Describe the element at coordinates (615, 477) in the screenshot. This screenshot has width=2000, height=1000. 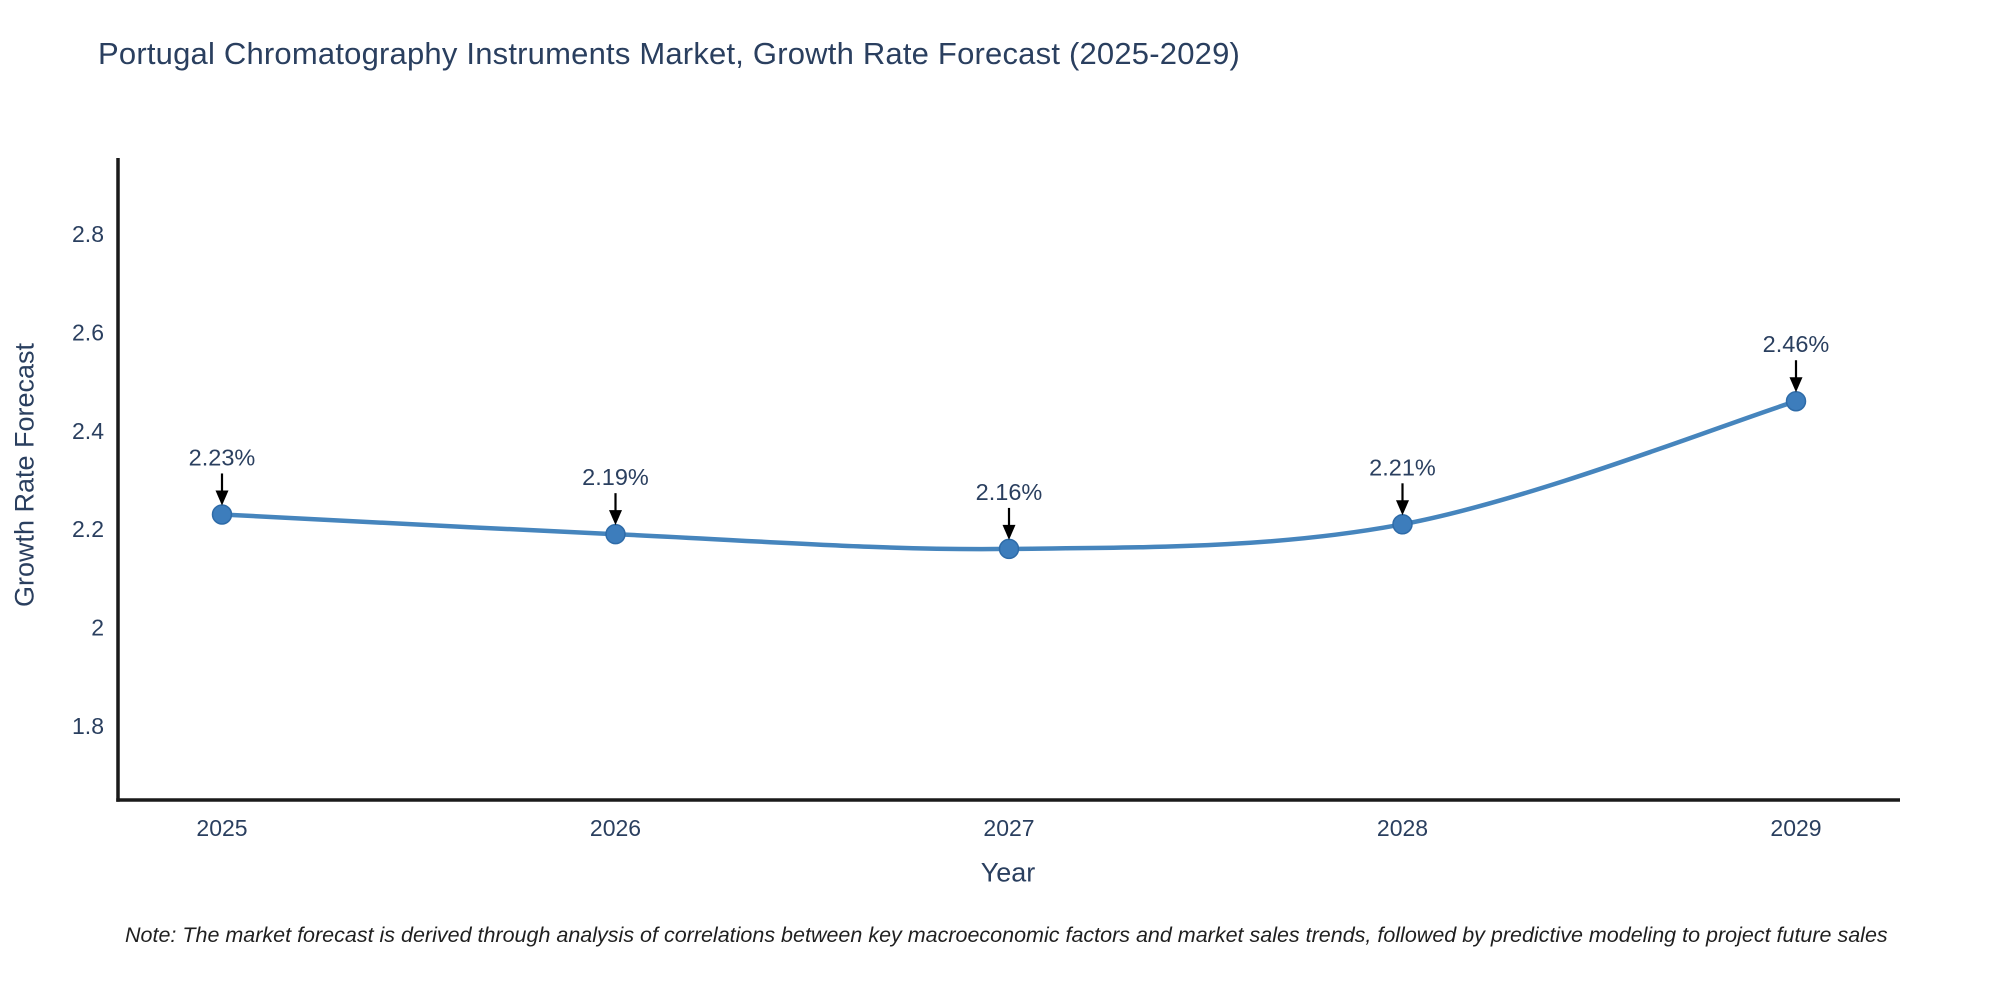
I see `data-point-label: 2.19%` at that location.